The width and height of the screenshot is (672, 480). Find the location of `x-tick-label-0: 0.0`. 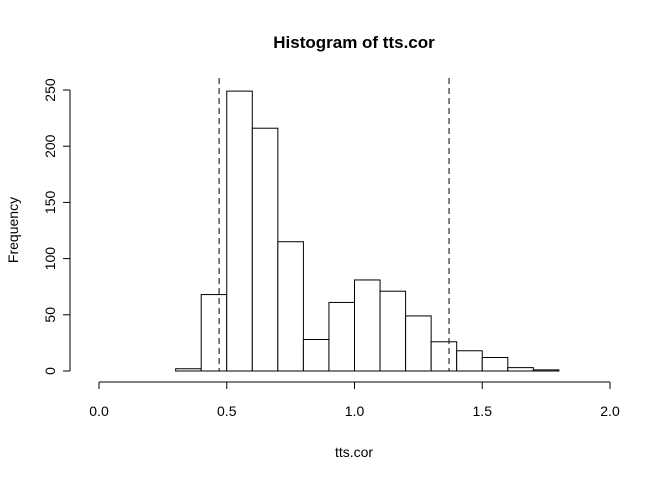

x-tick-label-0: 0.0 is located at coordinates (99, 411).